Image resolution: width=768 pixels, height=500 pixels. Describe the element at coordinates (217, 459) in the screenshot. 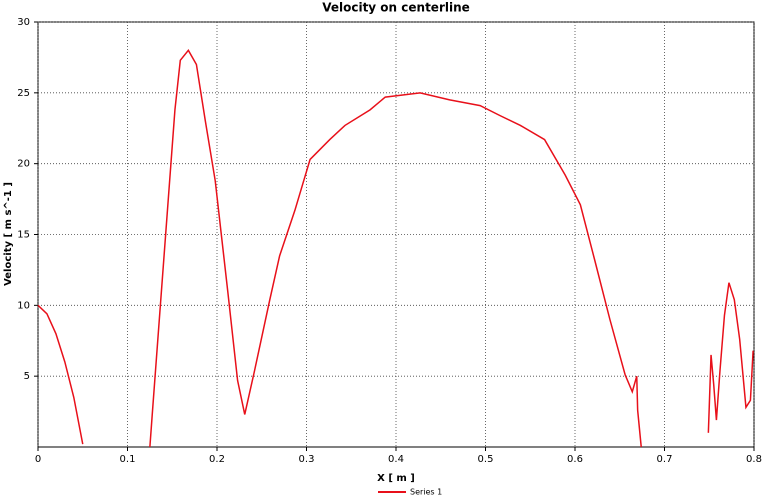

I see `x-tick-label: 0.2` at that location.